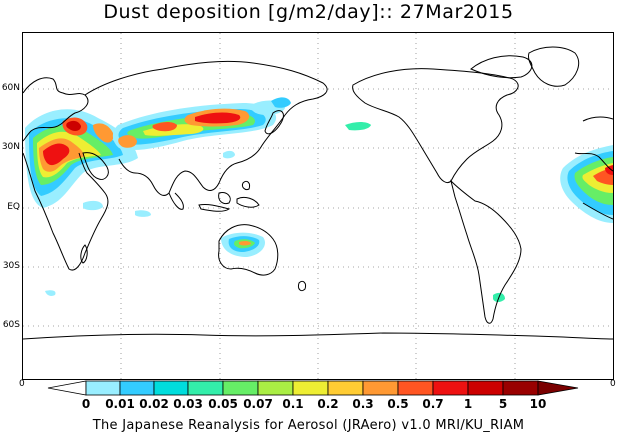  What do you see at coordinates (558, 388) in the screenshot?
I see `colorbar-segment-above` at bounding box center [558, 388].